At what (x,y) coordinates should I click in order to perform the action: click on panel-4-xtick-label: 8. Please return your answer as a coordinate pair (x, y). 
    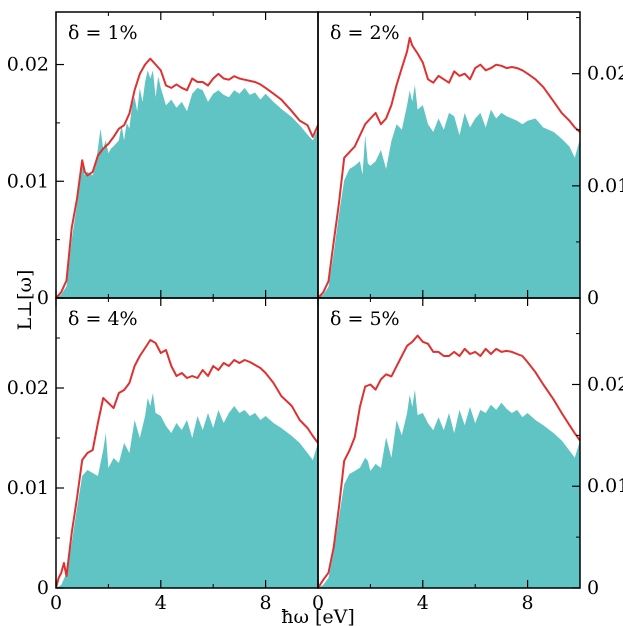
    Looking at the image, I should click on (528, 603).